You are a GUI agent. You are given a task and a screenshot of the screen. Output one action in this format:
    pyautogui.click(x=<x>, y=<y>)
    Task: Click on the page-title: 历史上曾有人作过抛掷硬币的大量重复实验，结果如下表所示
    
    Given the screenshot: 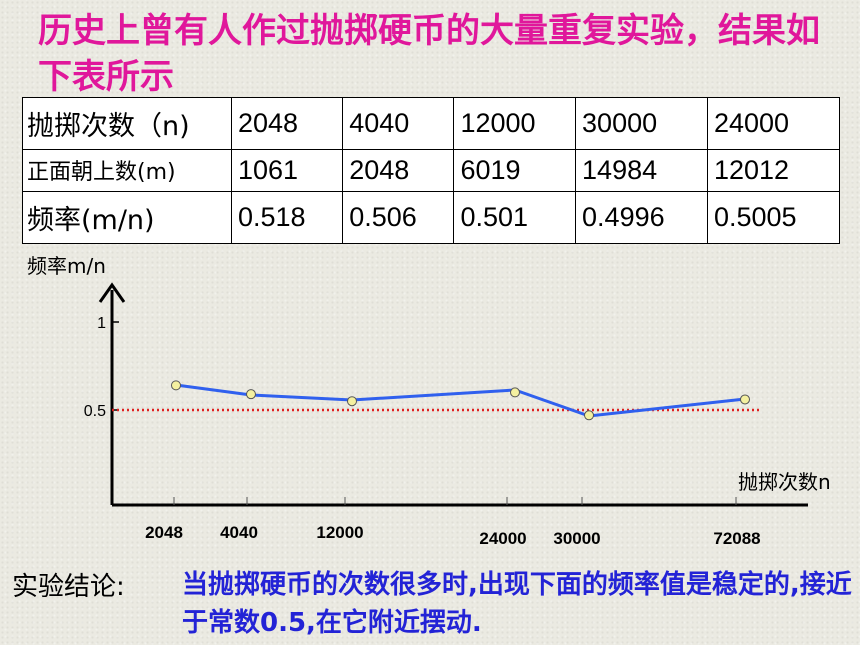 What is the action you would take?
    pyautogui.click(x=429, y=54)
    